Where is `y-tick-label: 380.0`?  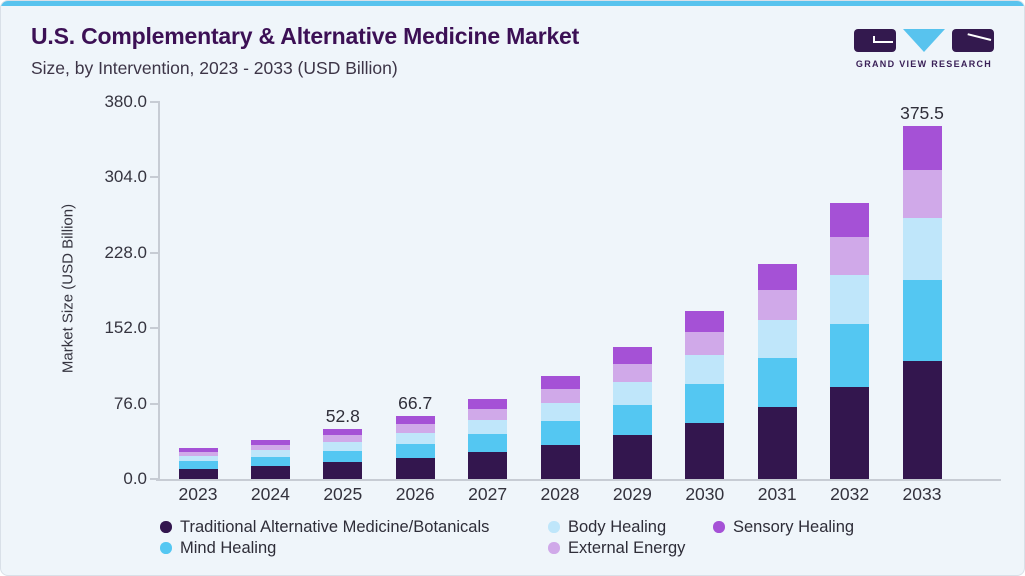
y-tick-label: 380.0 is located at coordinates (125, 101).